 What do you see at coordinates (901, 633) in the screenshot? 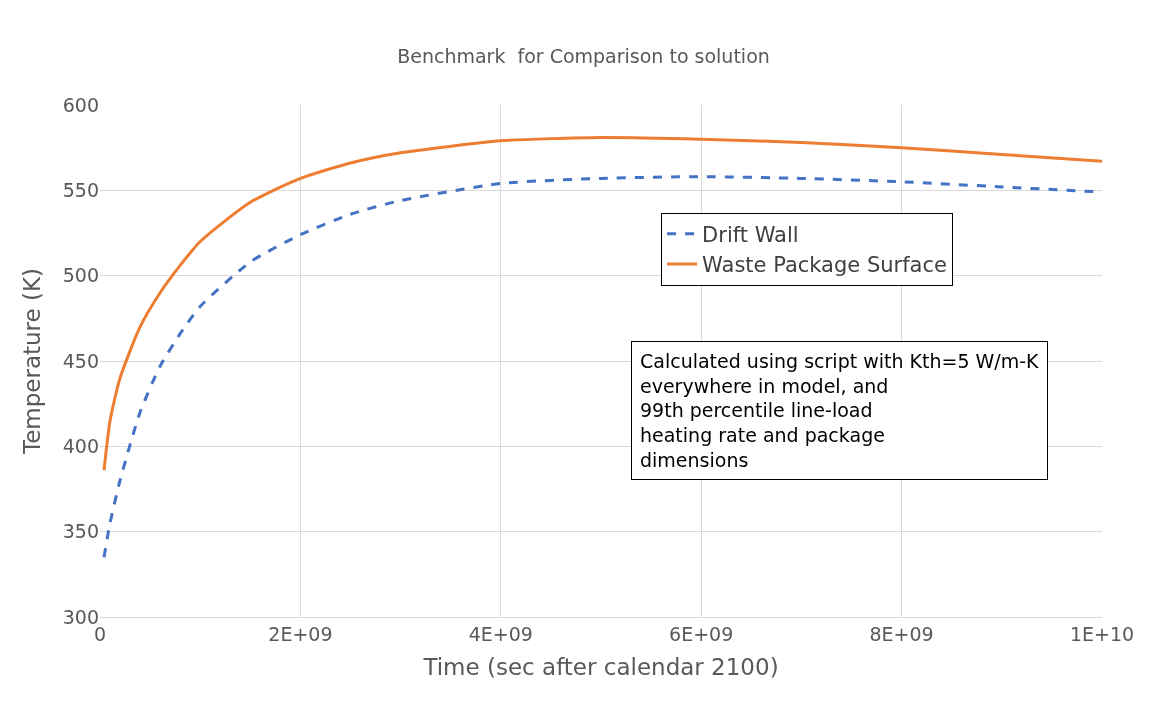
I see `x-tick-label: 8E+09` at bounding box center [901, 633].